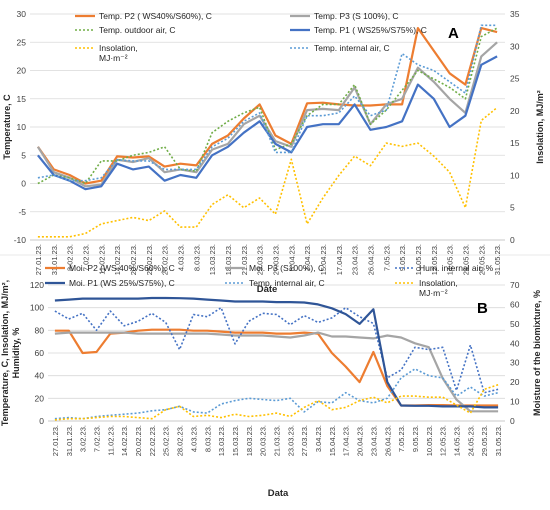 The width and height of the screenshot is (550, 510). I want to click on y-tick-label: 15, so click(22, 99).